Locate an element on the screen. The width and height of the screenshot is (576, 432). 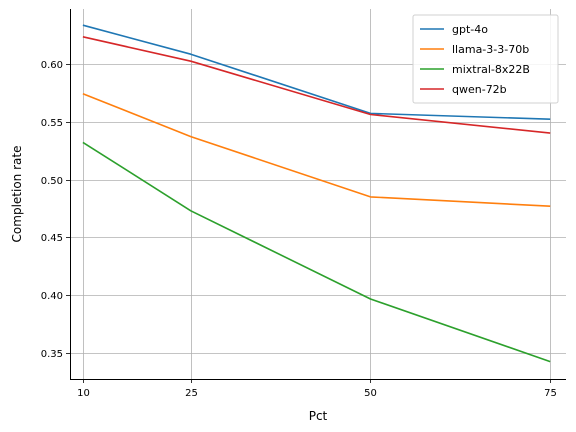
legend-box is located at coordinates (485, 59).